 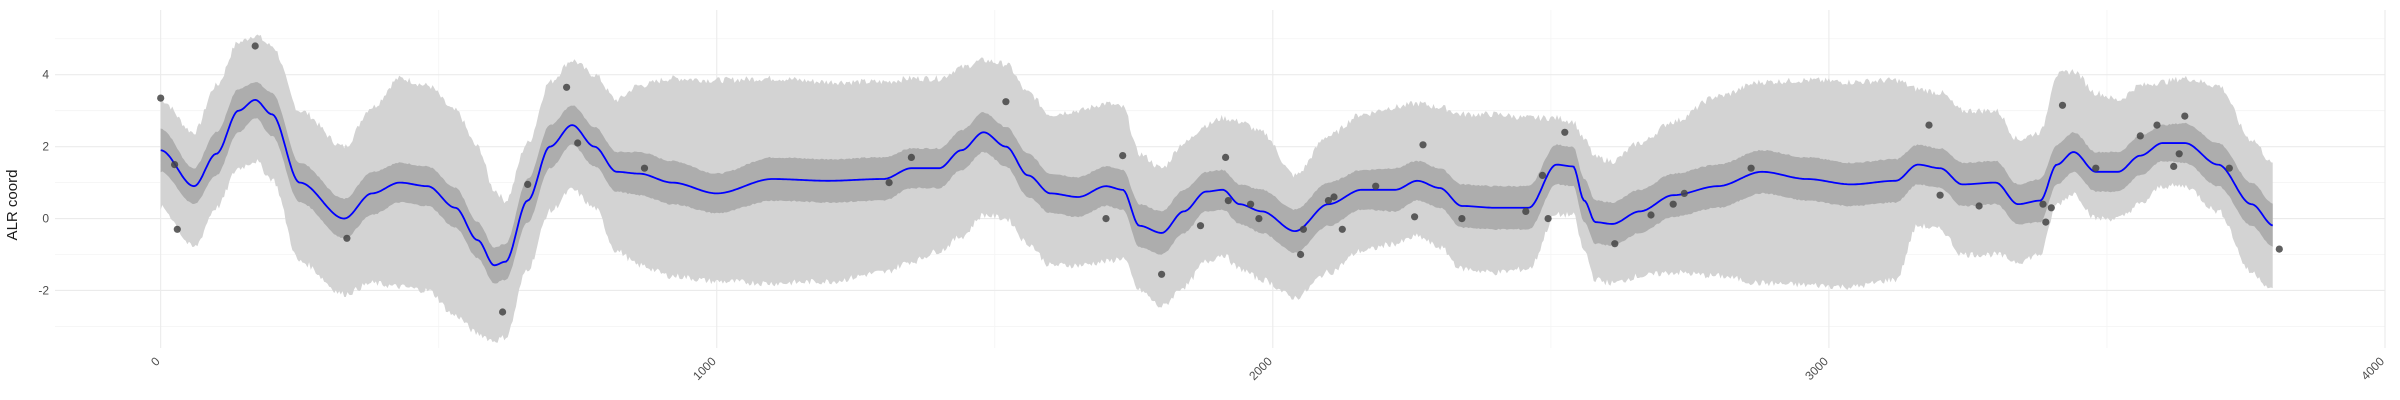 What do you see at coordinates (155, 361) in the screenshot?
I see `x-tick-label: 0` at bounding box center [155, 361].